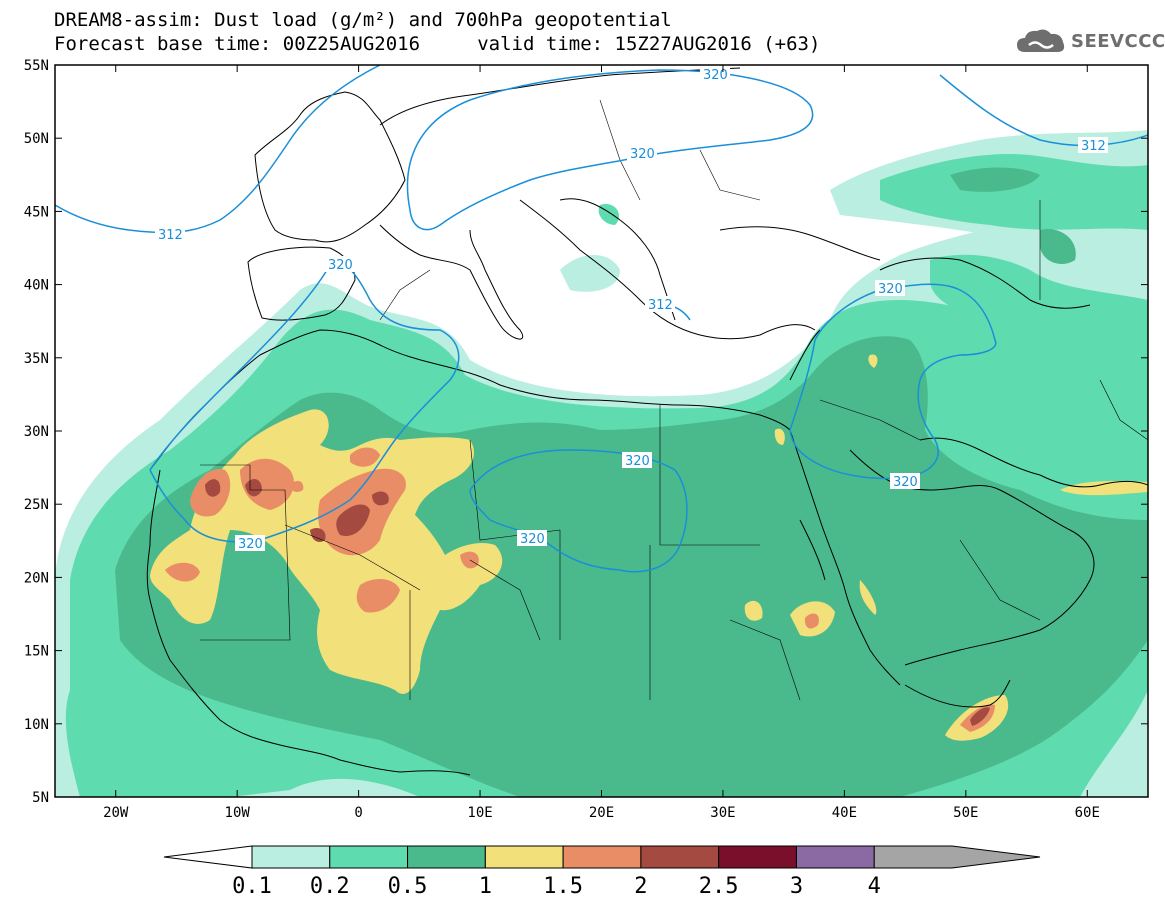  What do you see at coordinates (637, 461) in the screenshot?
I see `contour-label-320-libya: 320` at bounding box center [637, 461].